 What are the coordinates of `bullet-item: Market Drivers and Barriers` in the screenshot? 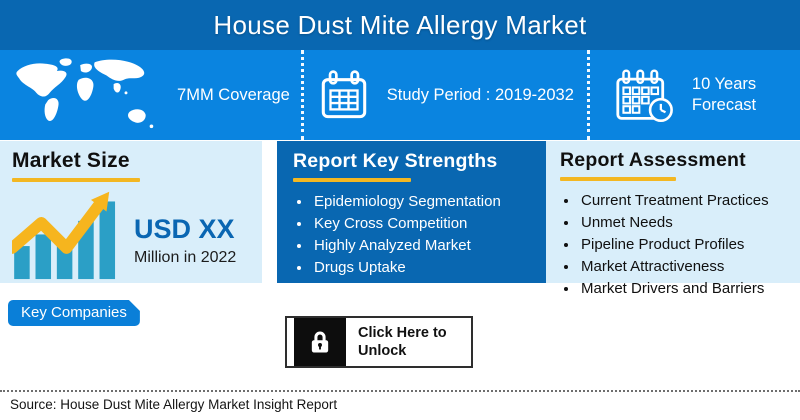 It's located at (682, 289).